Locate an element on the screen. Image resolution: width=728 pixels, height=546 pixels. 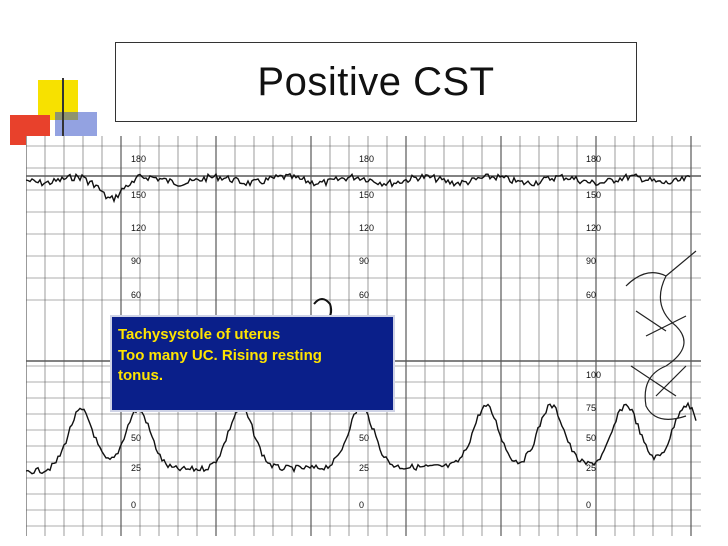
handwritten-scribble is located at coordinates (661, 335).